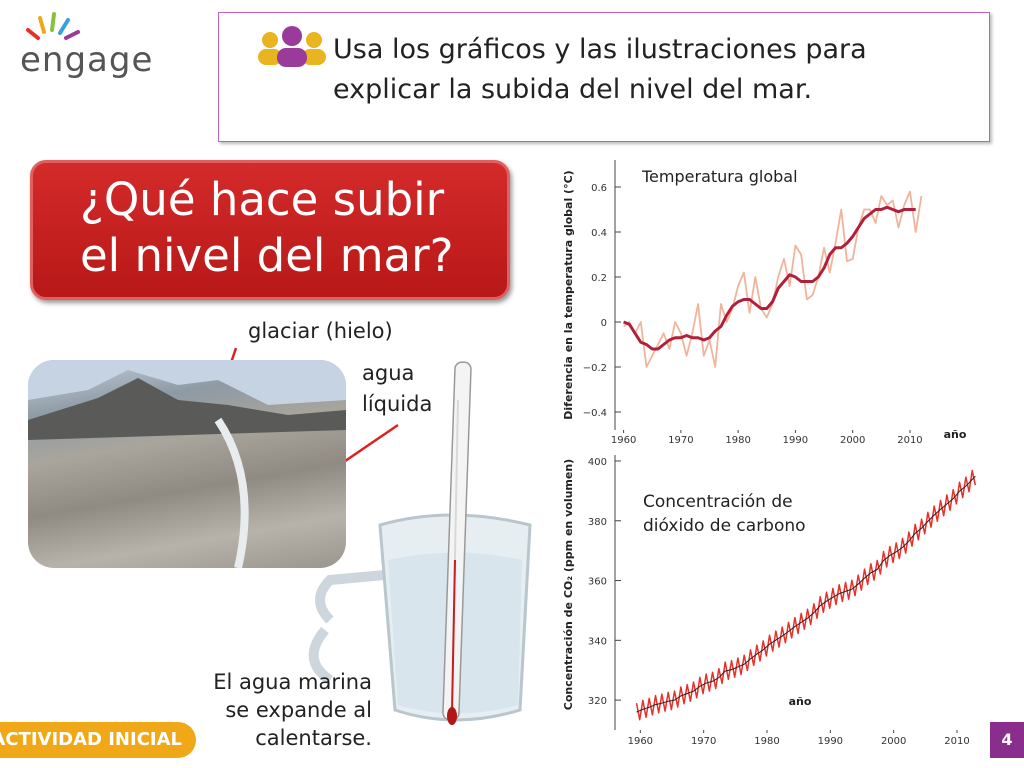 This screenshot has width=1024, height=768. Describe the element at coordinates (568, 294) in the screenshot. I see `y-axis-label: Diferencia en la temperatura global (°C)` at that location.